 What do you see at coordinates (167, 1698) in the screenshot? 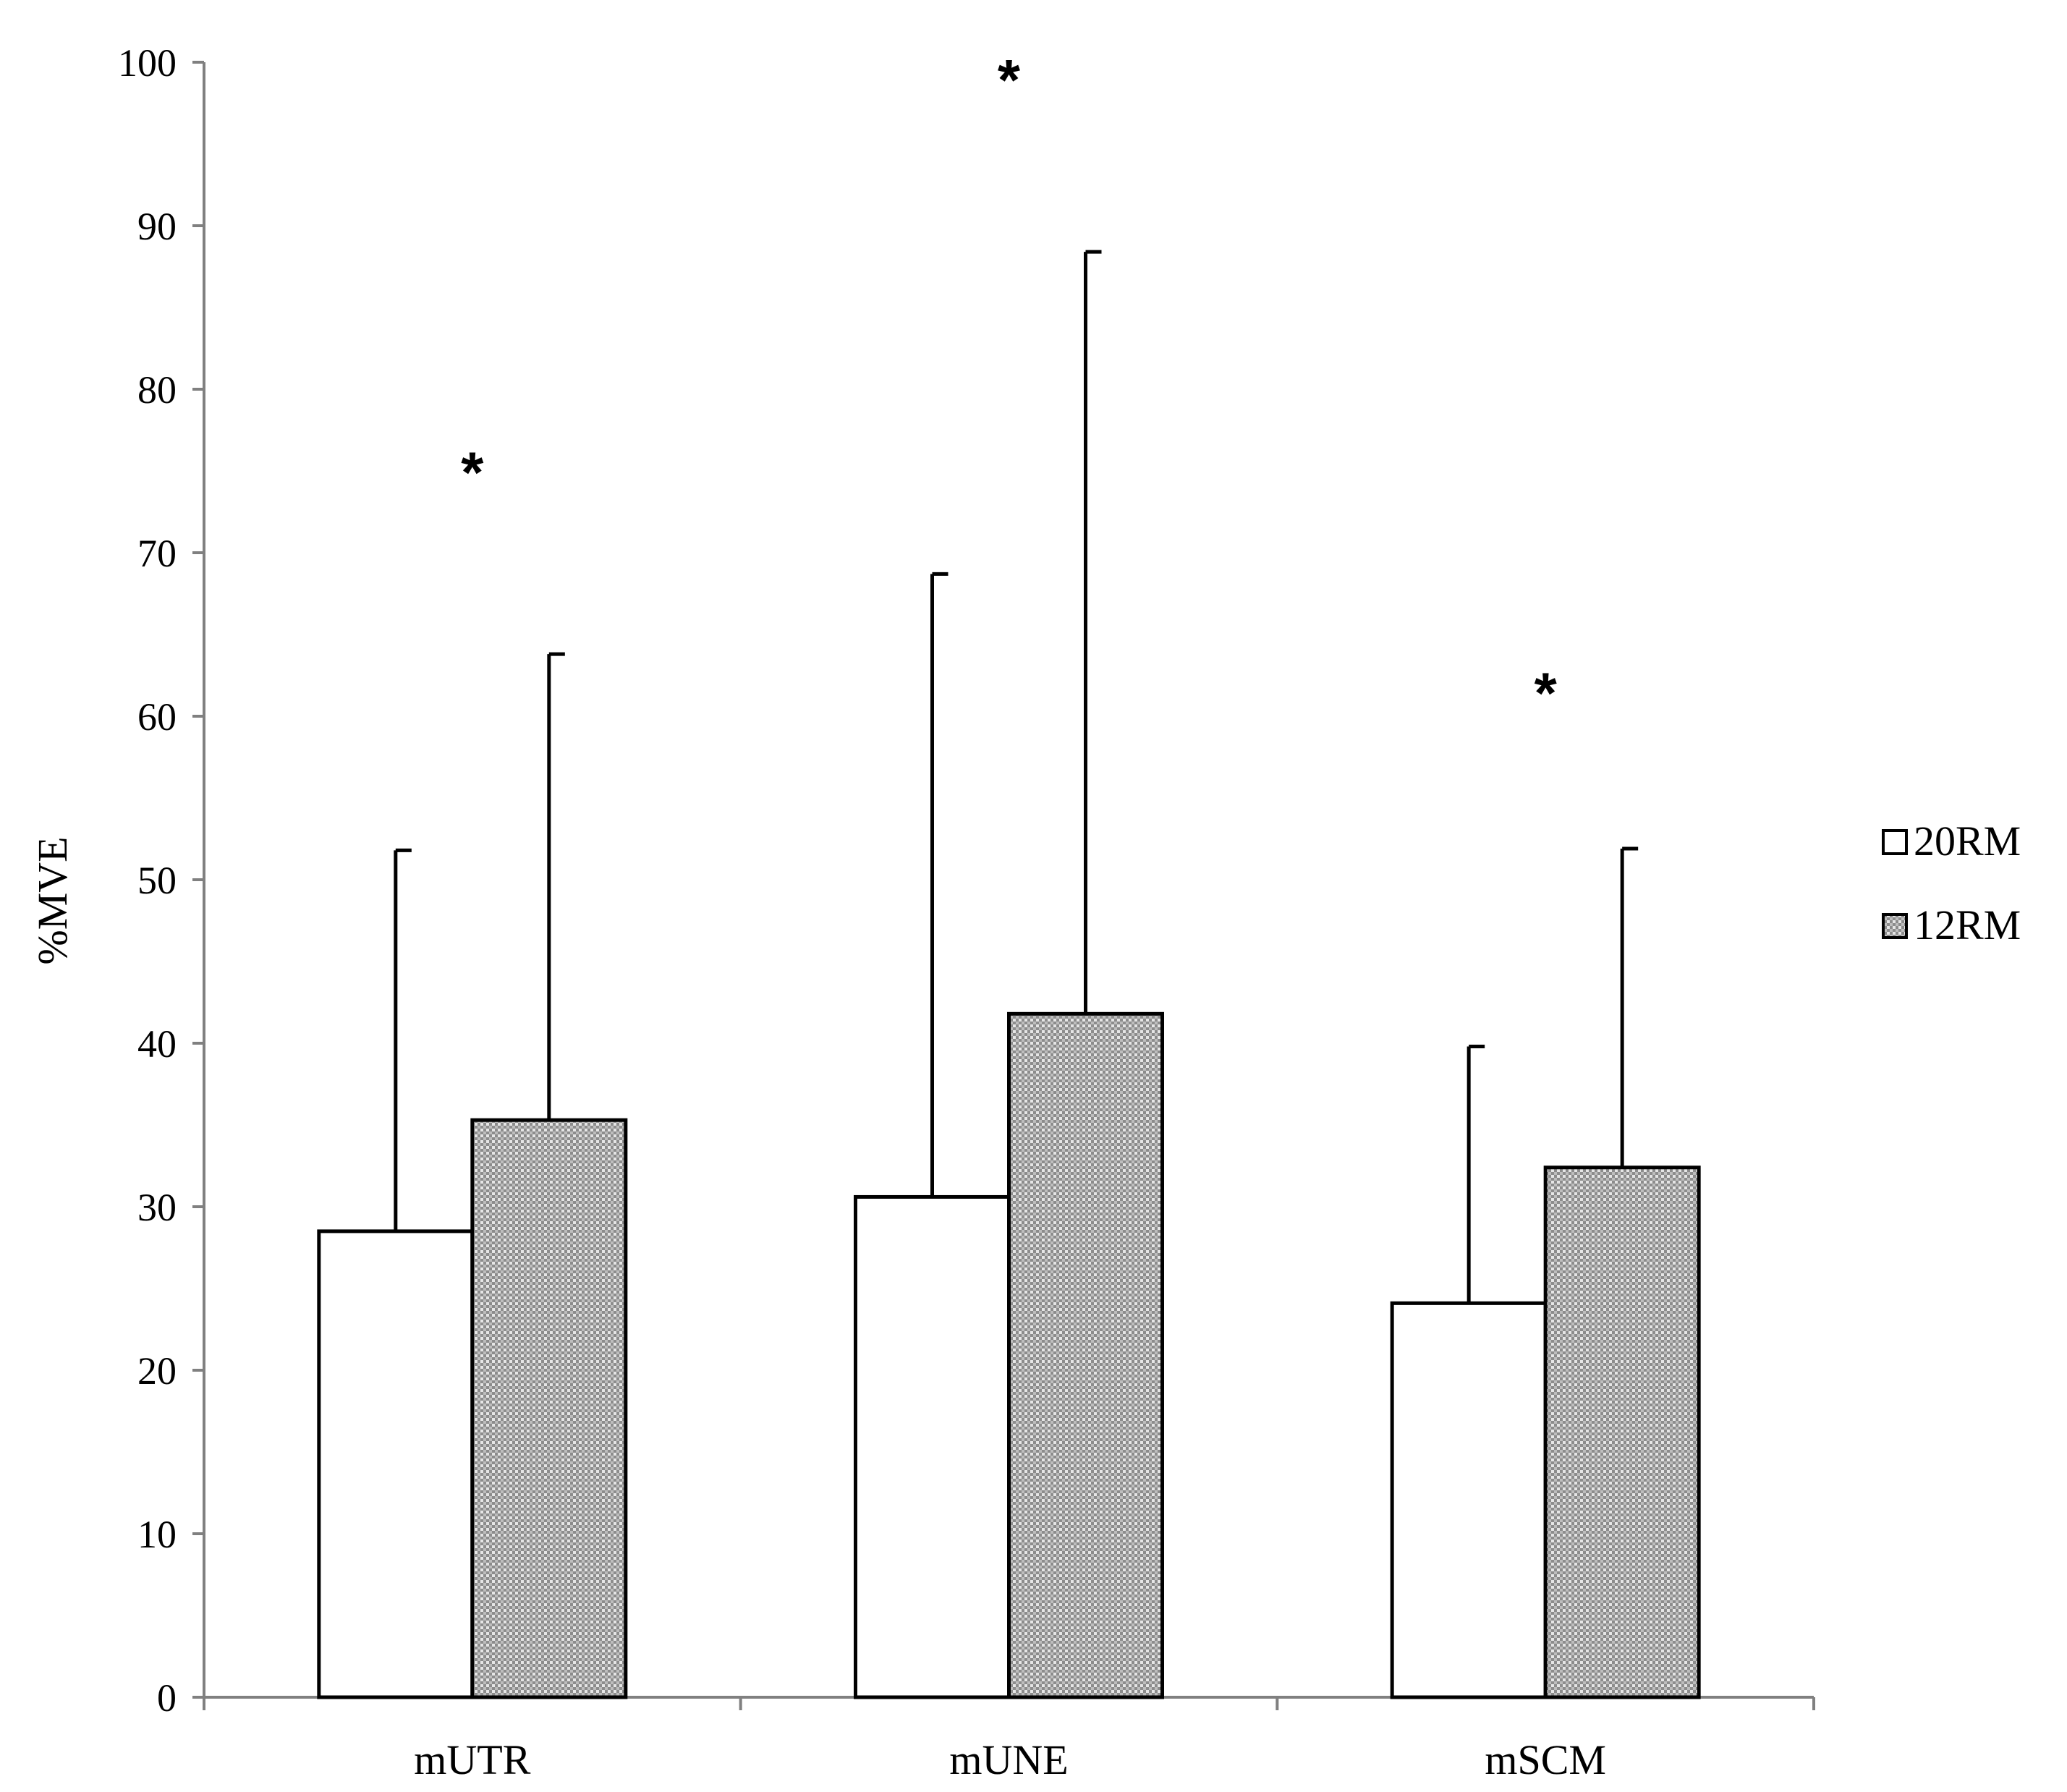
I see `y-tick-label: 0` at bounding box center [167, 1698].